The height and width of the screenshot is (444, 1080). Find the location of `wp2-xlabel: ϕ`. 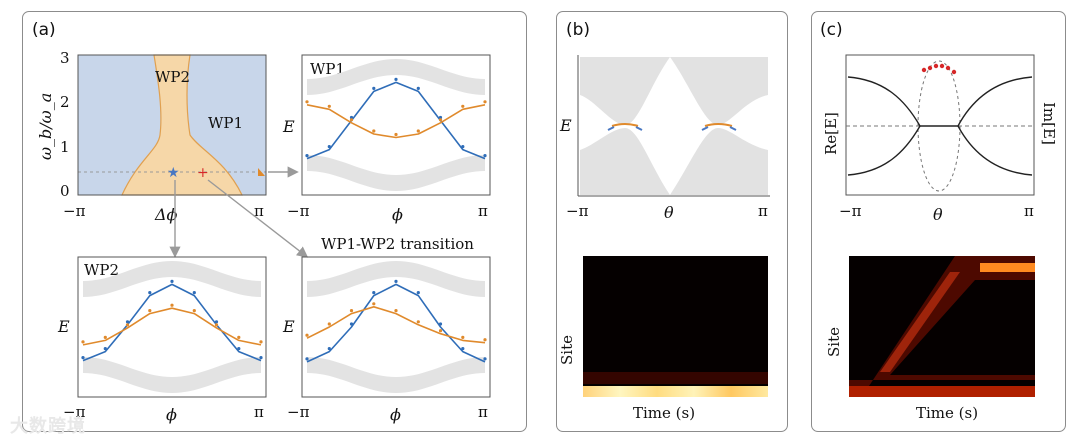

wp2-xlabel: ϕ is located at coordinates (171, 414).